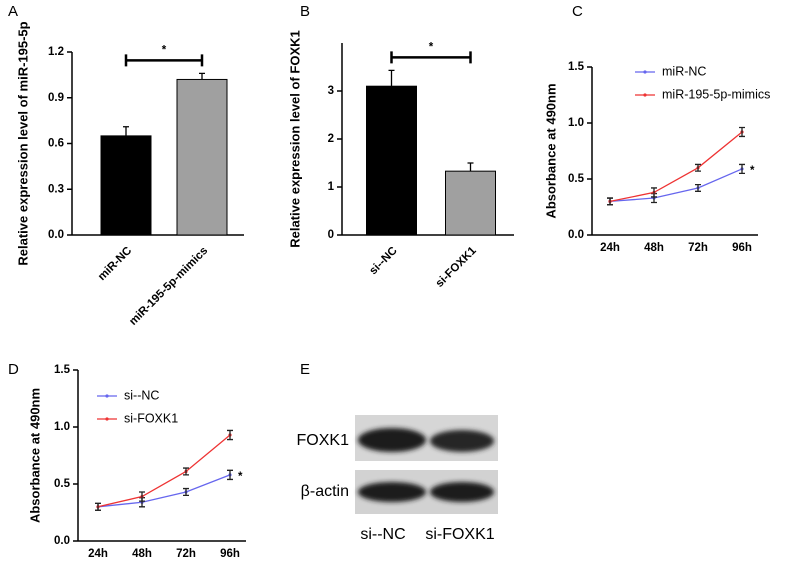 The image size is (795, 565). Describe the element at coordinates (716, 94) in the screenshot. I see `legend-label: miR-195-5p-mimics` at that location.